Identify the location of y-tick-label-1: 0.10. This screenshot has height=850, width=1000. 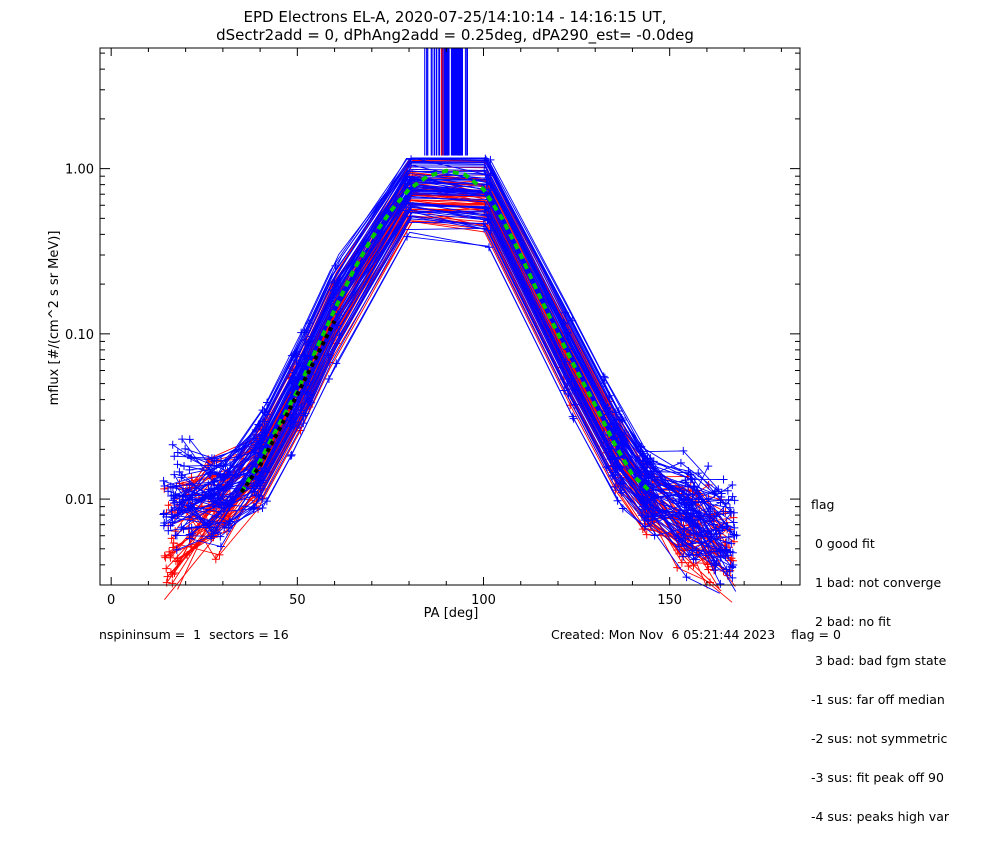
(79, 335).